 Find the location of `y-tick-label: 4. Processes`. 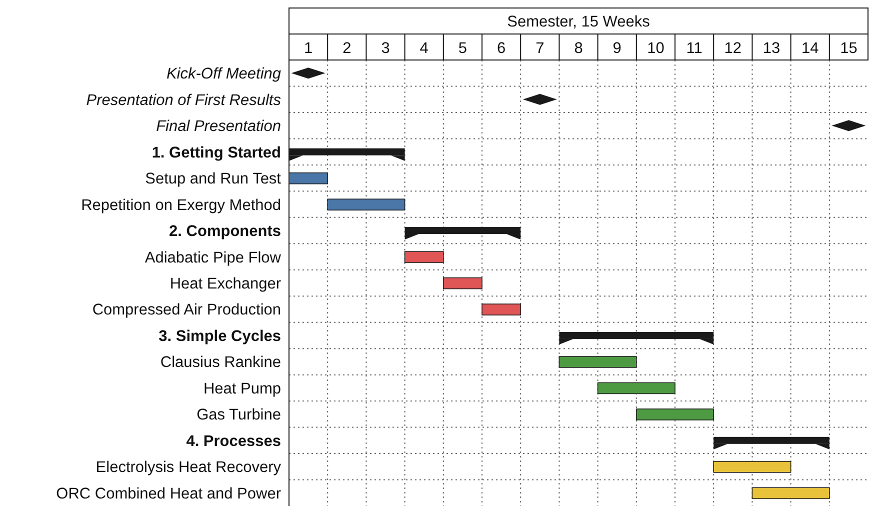

y-tick-label: 4. Processes is located at coordinates (233, 441).